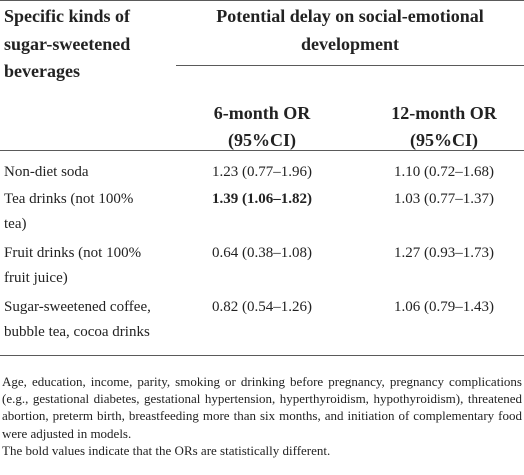 The height and width of the screenshot is (475, 524). I want to click on row-label: Sugar-sweetened coffee,, so click(77, 307).